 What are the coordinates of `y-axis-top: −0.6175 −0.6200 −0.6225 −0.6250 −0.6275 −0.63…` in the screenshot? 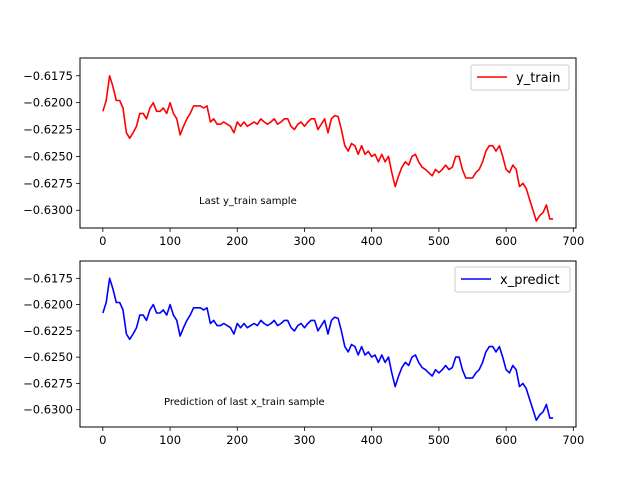 It's located at (51, 143).